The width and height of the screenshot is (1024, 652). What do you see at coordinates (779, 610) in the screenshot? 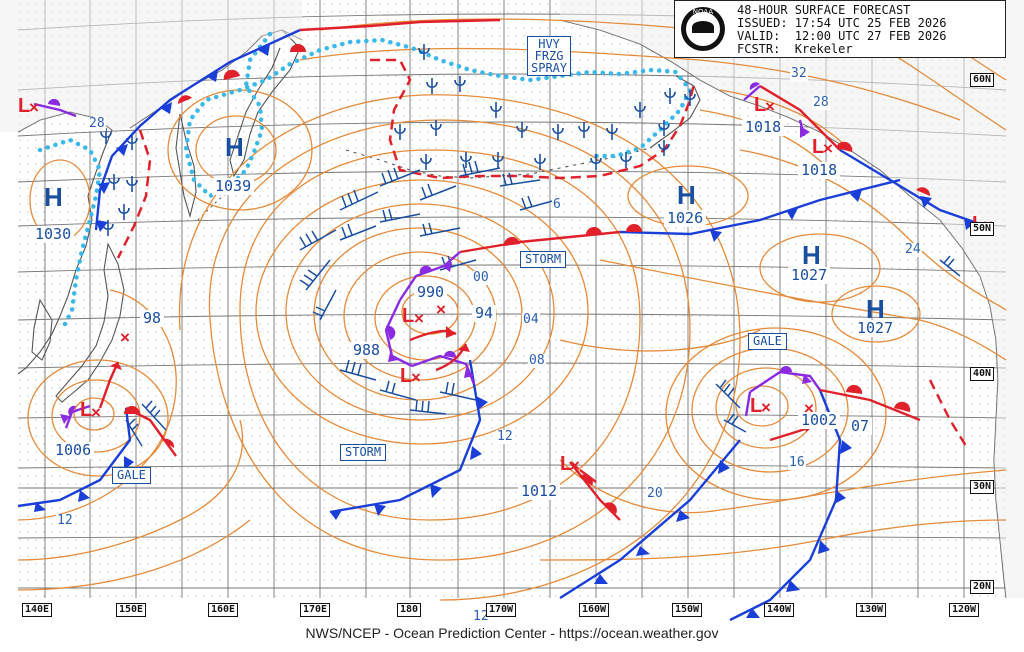
I see `longitude-tick: 140W` at bounding box center [779, 610].